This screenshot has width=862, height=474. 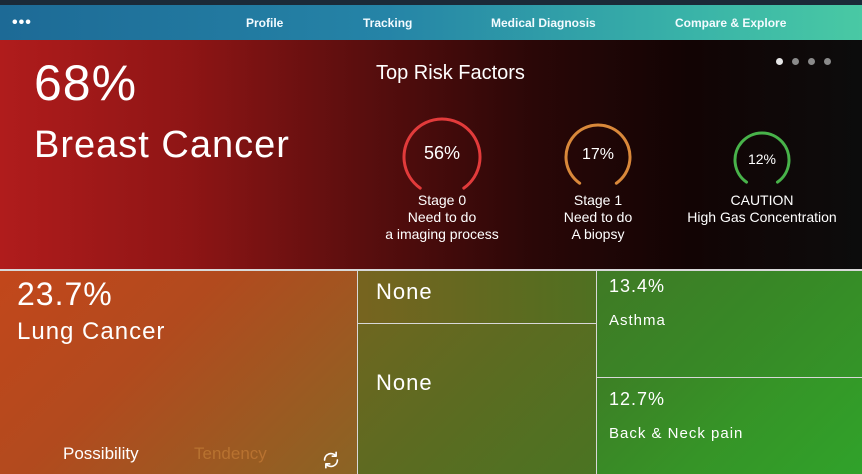 What do you see at coordinates (86, 83) in the screenshot?
I see `primary-risk-percent: 68%` at bounding box center [86, 83].